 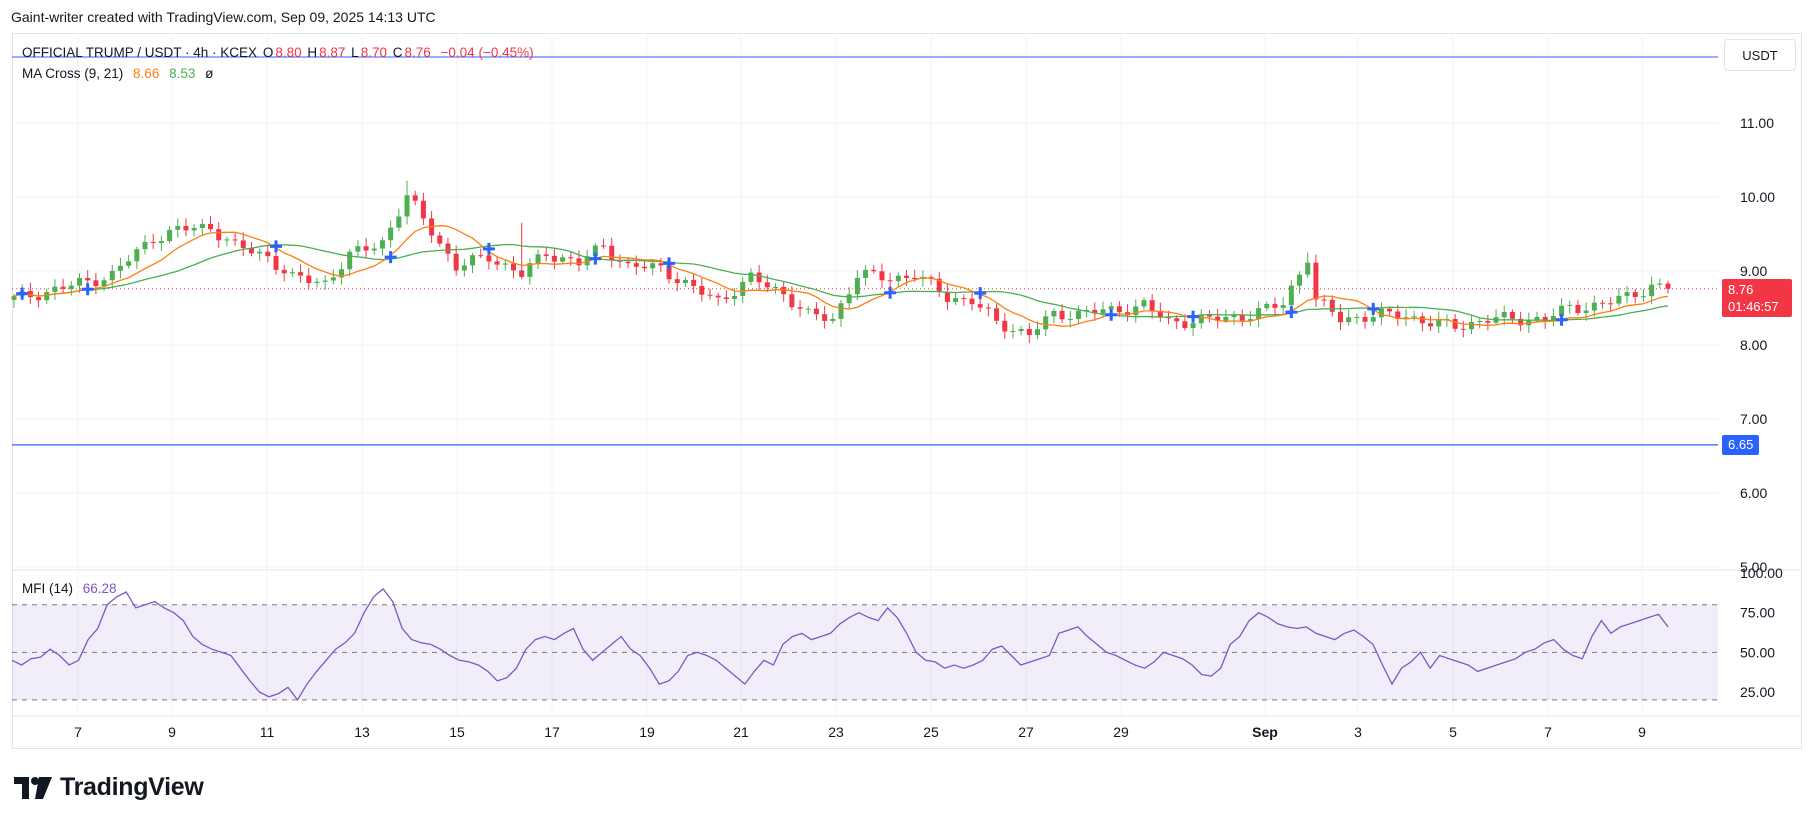 I want to click on mfi-tick-label: 100.00, so click(x=1761, y=573).